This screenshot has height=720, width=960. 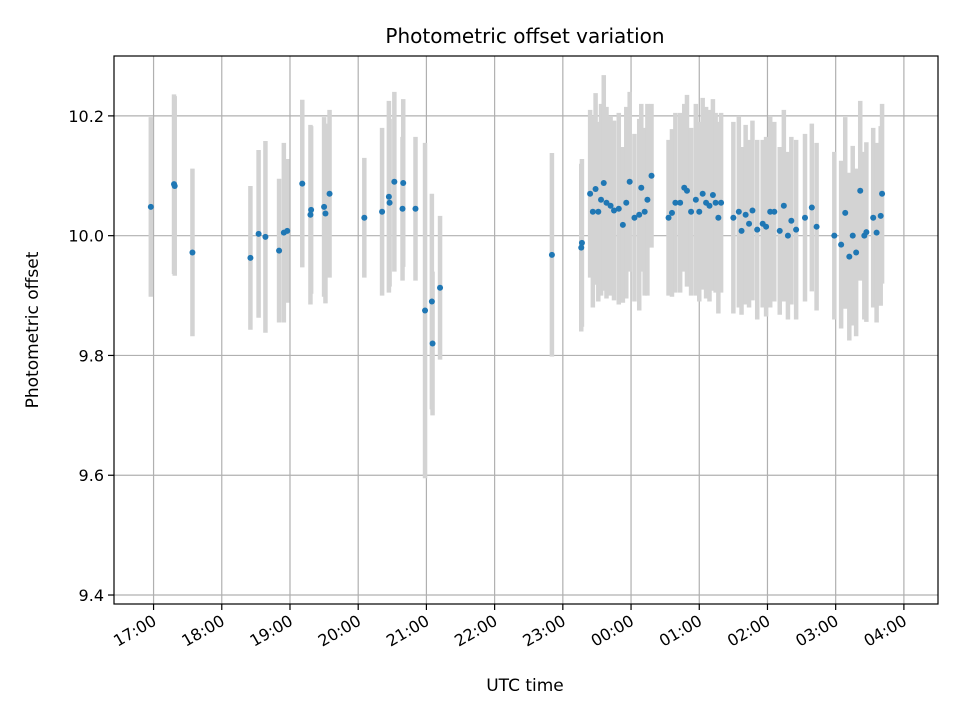 I want to click on y-axis-label: Photometric offset, so click(x=33, y=329).